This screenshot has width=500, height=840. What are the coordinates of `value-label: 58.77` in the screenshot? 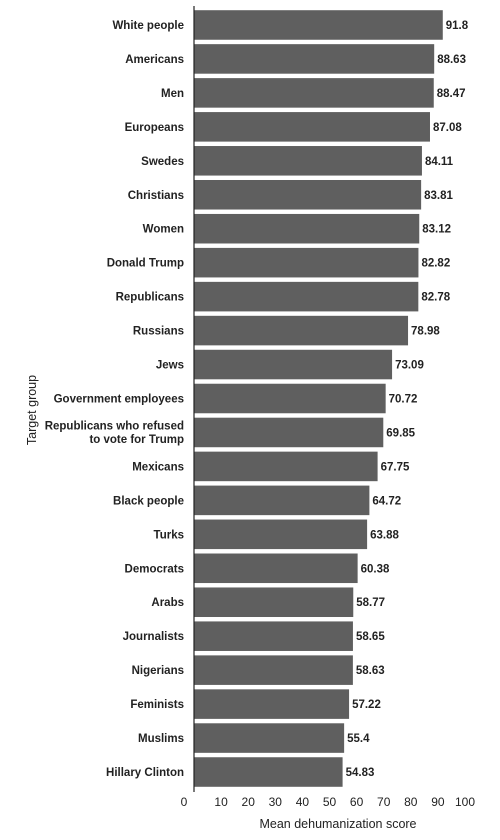 It's located at (370, 603).